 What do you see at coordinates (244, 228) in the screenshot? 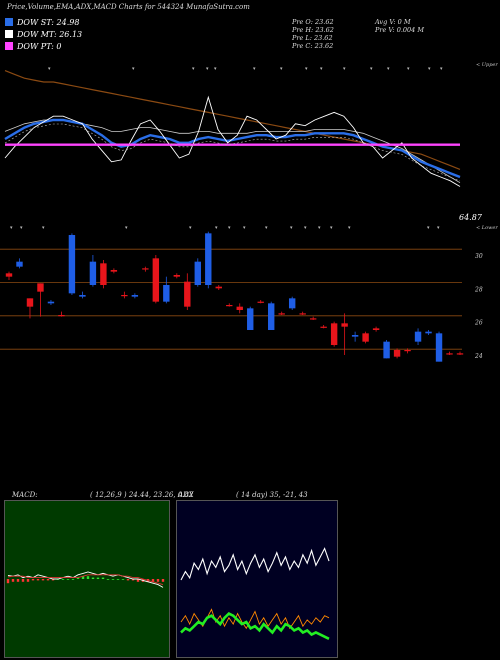
I see `candle-marker-7: ▾` at bounding box center [244, 228].